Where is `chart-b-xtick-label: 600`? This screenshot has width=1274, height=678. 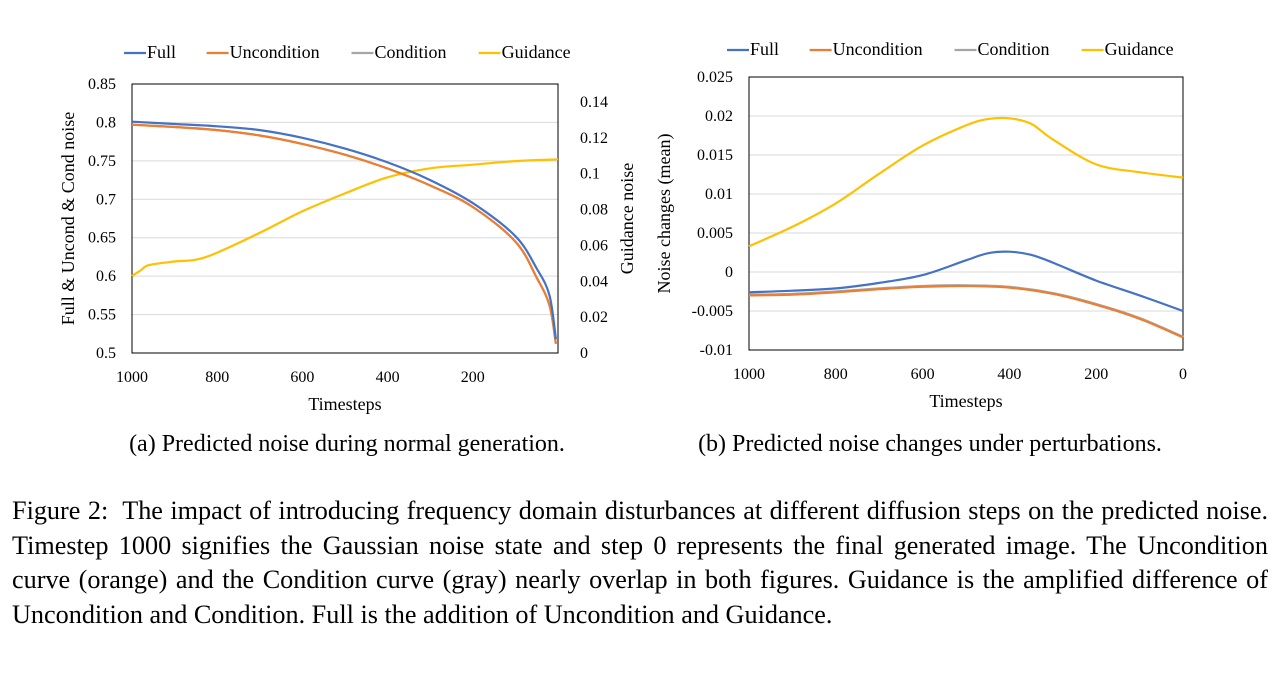
chart-b-xtick-label: 600 is located at coordinates (923, 374).